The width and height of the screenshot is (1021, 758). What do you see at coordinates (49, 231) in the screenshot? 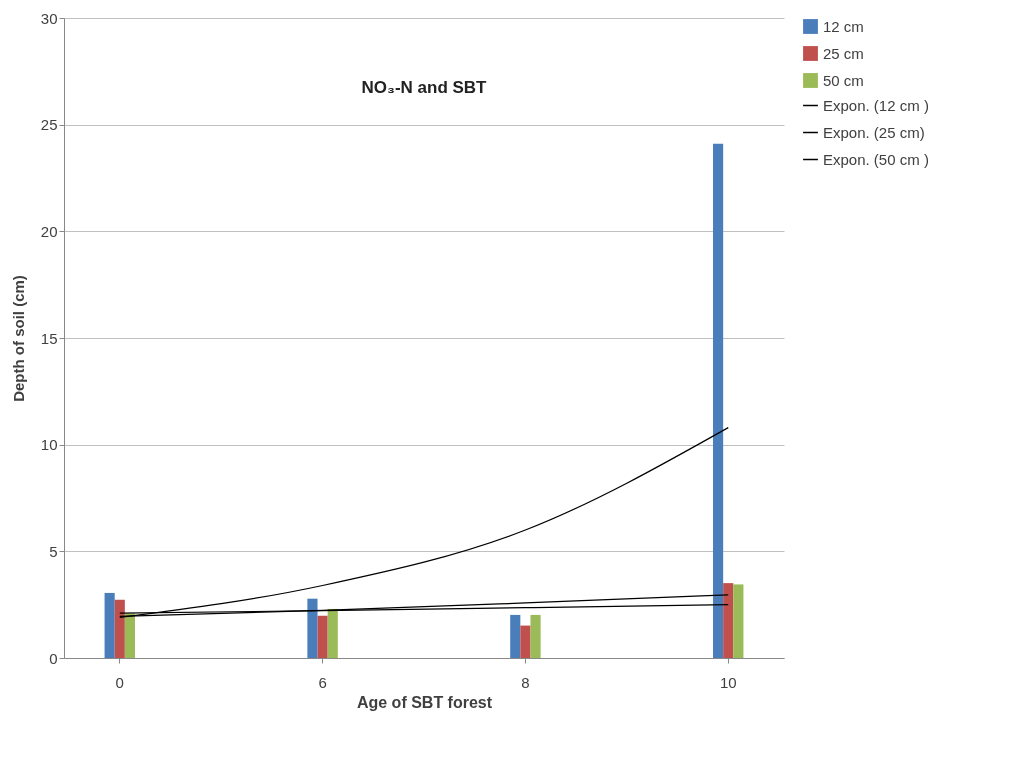
I see `y-tick-label: 20` at bounding box center [49, 231].